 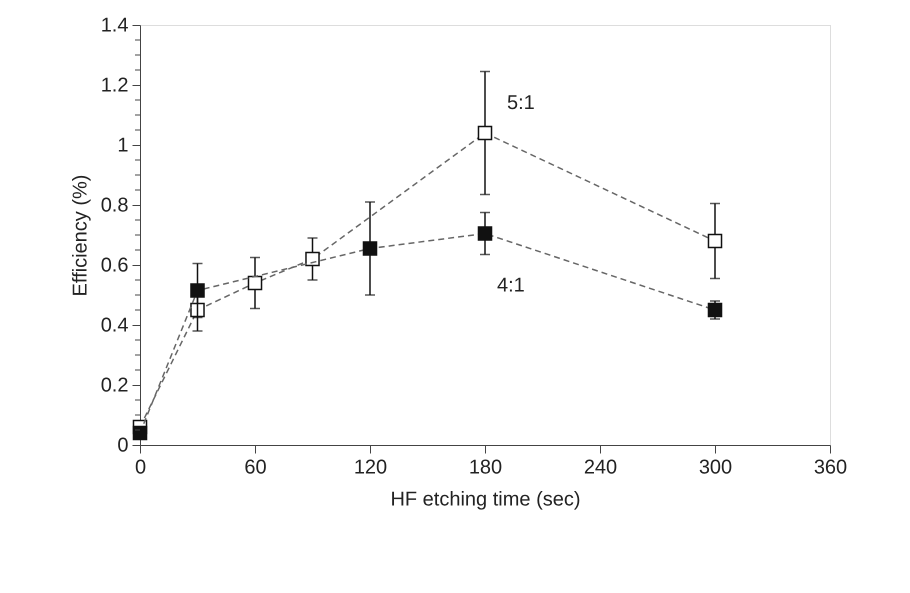 I want to click on x-tick-label: 60, so click(x=255, y=467).